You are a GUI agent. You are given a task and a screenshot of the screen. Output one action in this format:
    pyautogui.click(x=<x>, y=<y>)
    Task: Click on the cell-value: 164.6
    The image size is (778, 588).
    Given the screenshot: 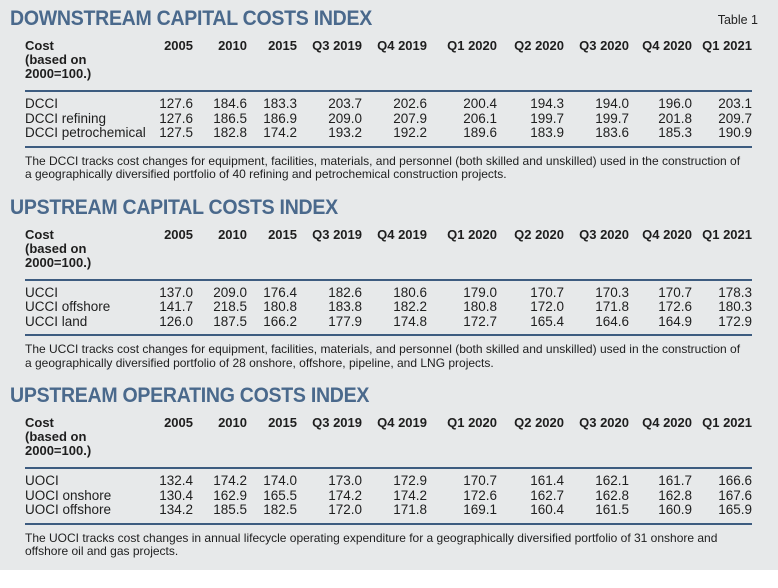 What is the action you would take?
    pyautogui.click(x=612, y=321)
    